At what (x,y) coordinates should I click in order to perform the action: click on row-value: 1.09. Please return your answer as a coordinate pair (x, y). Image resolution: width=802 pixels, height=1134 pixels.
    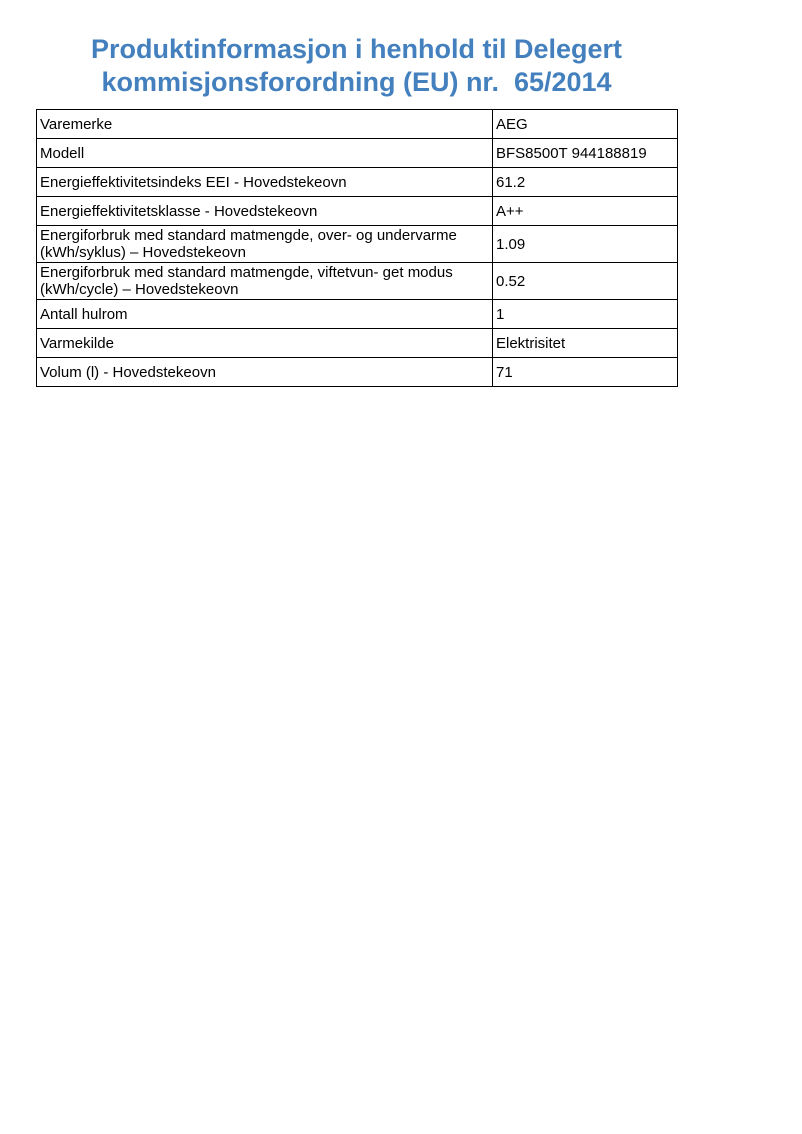
    Looking at the image, I should click on (585, 244).